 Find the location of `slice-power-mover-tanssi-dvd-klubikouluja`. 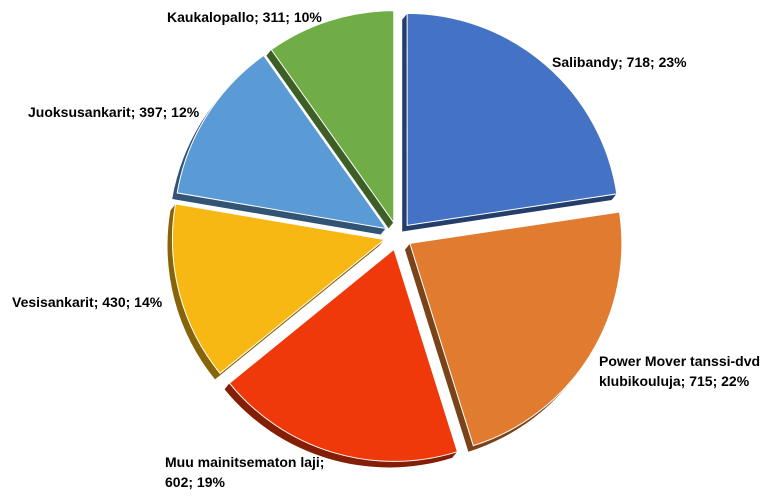

slice-power-mover-tanssi-dvd-klubikouluja is located at coordinates (516, 329).